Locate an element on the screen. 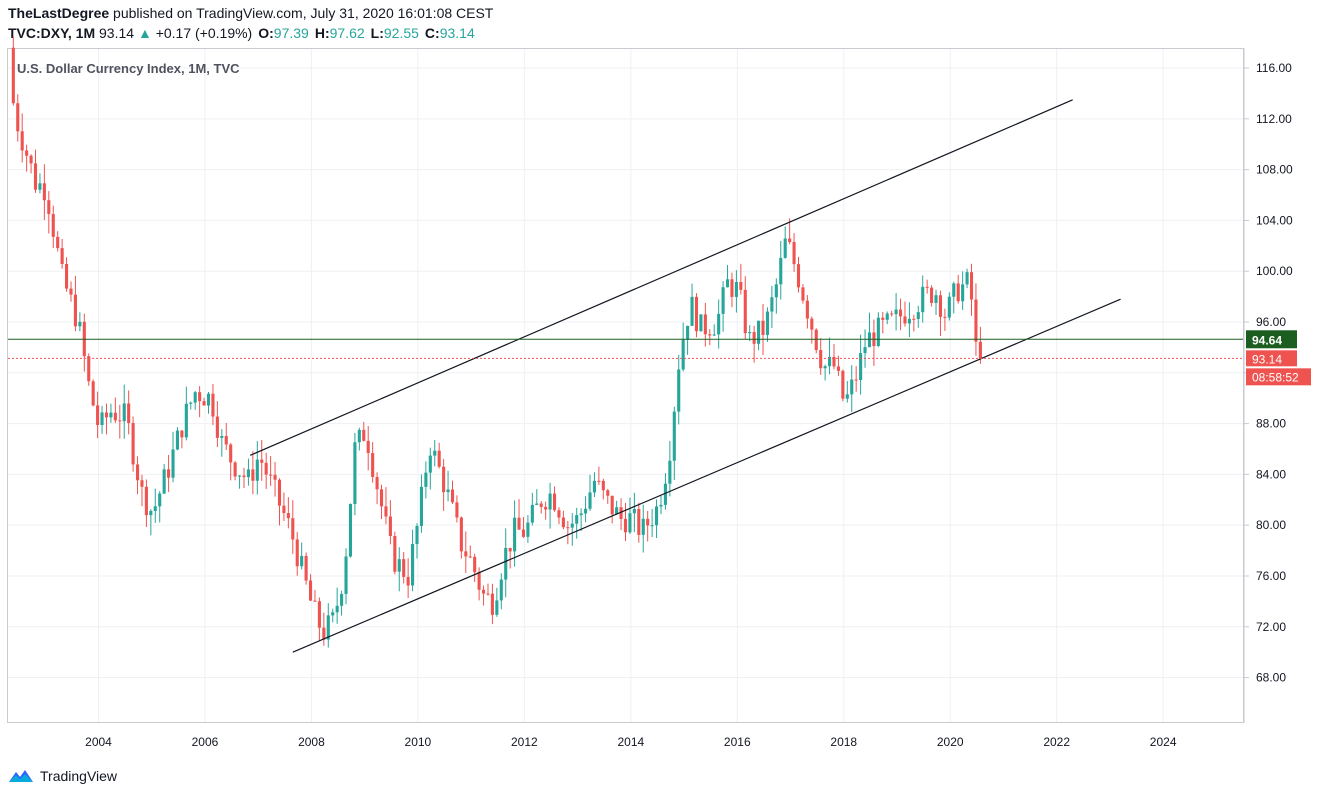 The height and width of the screenshot is (798, 1324). x-tick-label: 2012 is located at coordinates (524, 742).